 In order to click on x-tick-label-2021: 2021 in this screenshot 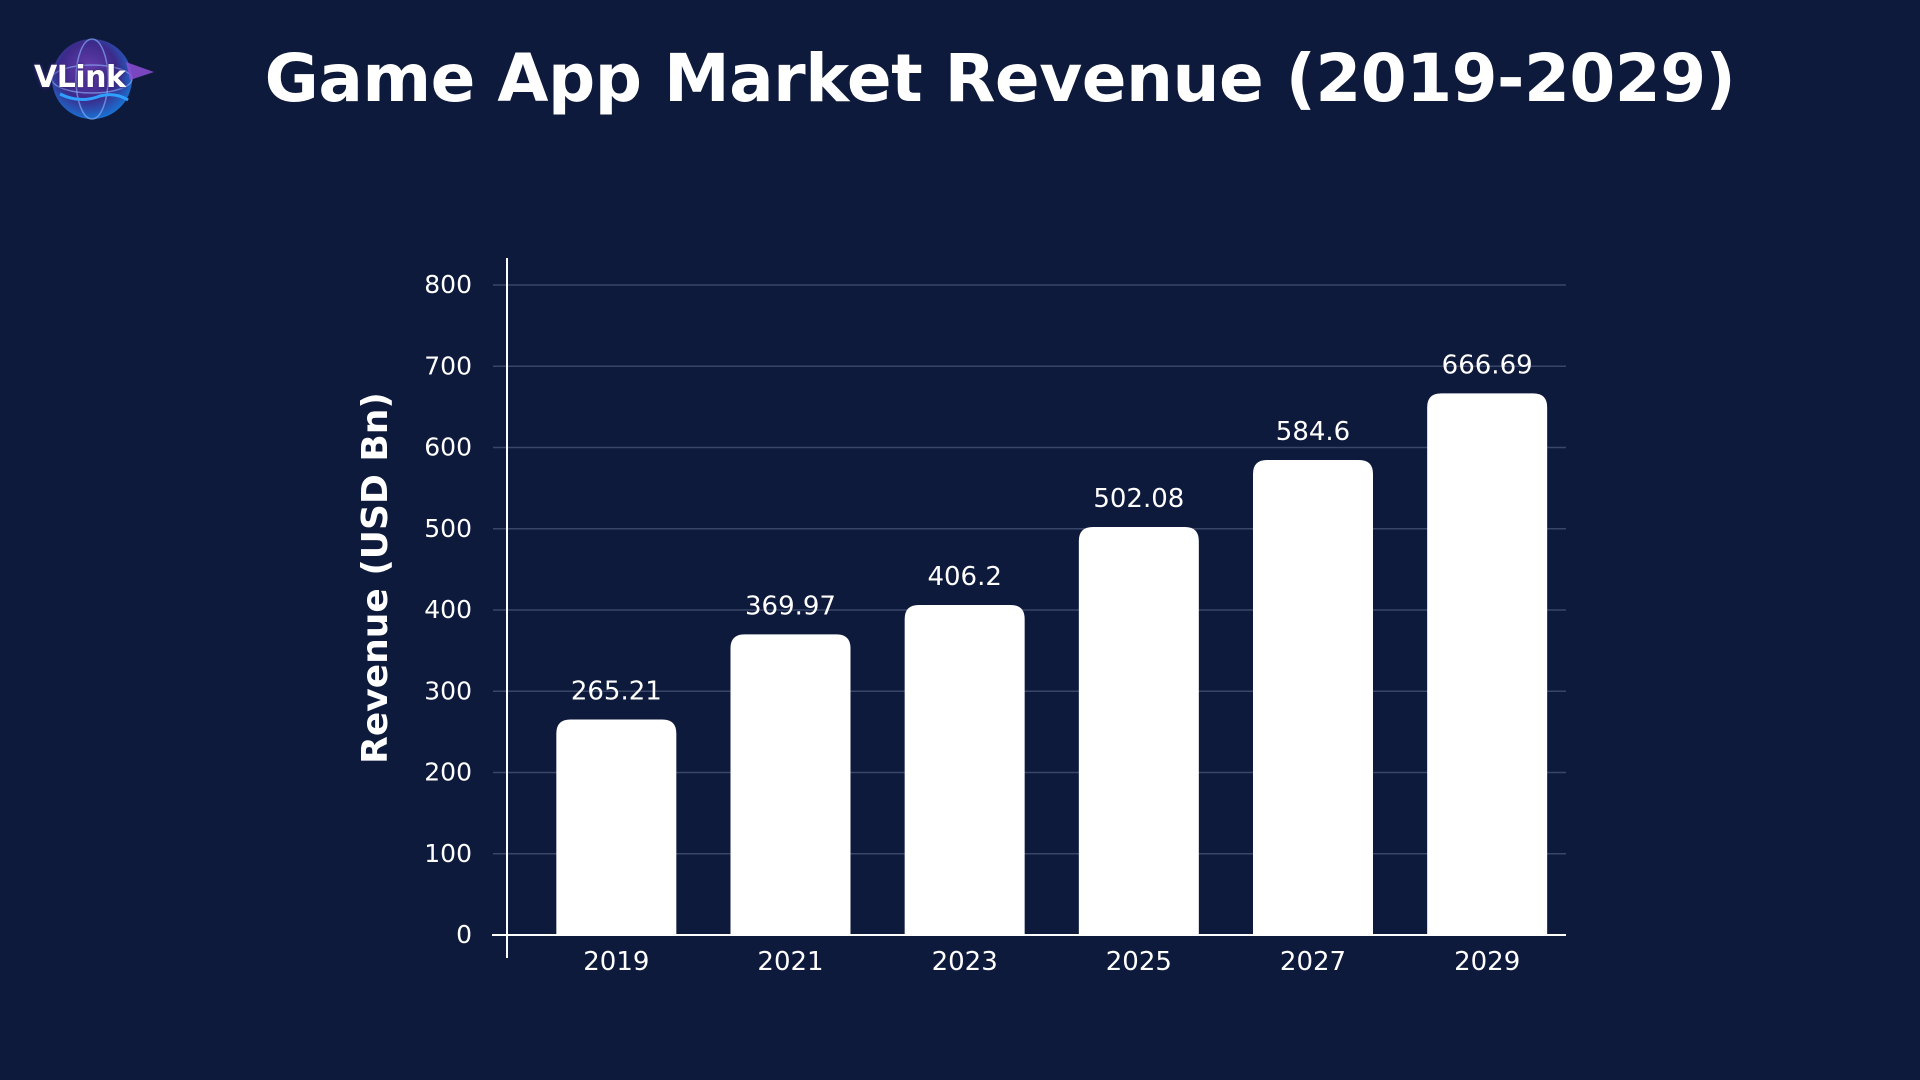, I will do `click(790, 962)`.